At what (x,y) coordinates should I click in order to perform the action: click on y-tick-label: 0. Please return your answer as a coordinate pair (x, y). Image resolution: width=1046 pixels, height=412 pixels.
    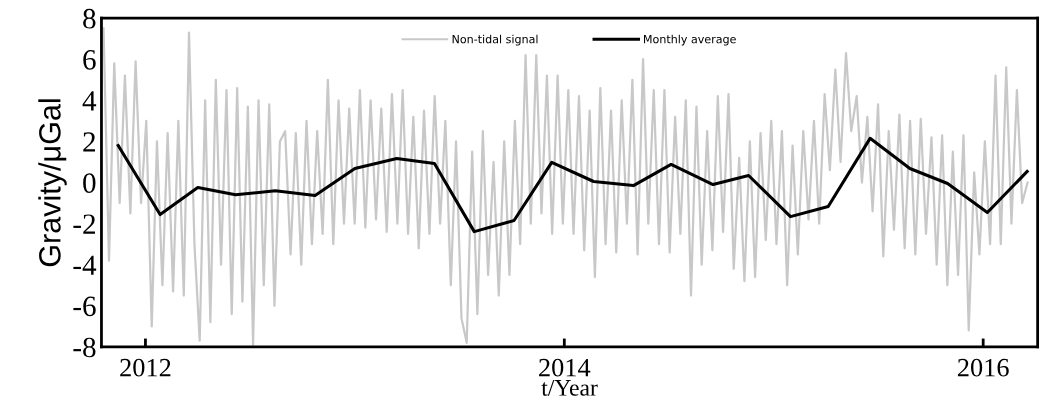
    Looking at the image, I should click on (89, 183).